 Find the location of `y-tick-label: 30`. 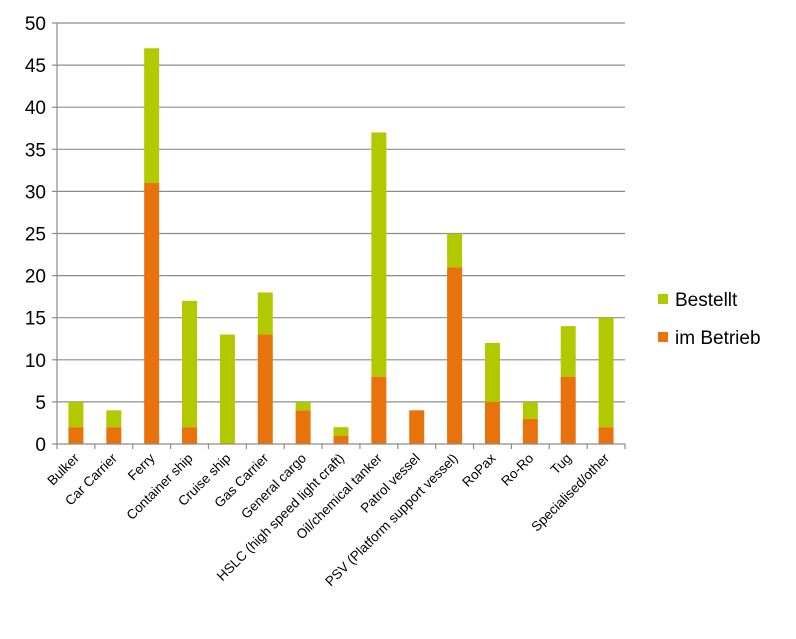

y-tick-label: 30 is located at coordinates (35, 192).